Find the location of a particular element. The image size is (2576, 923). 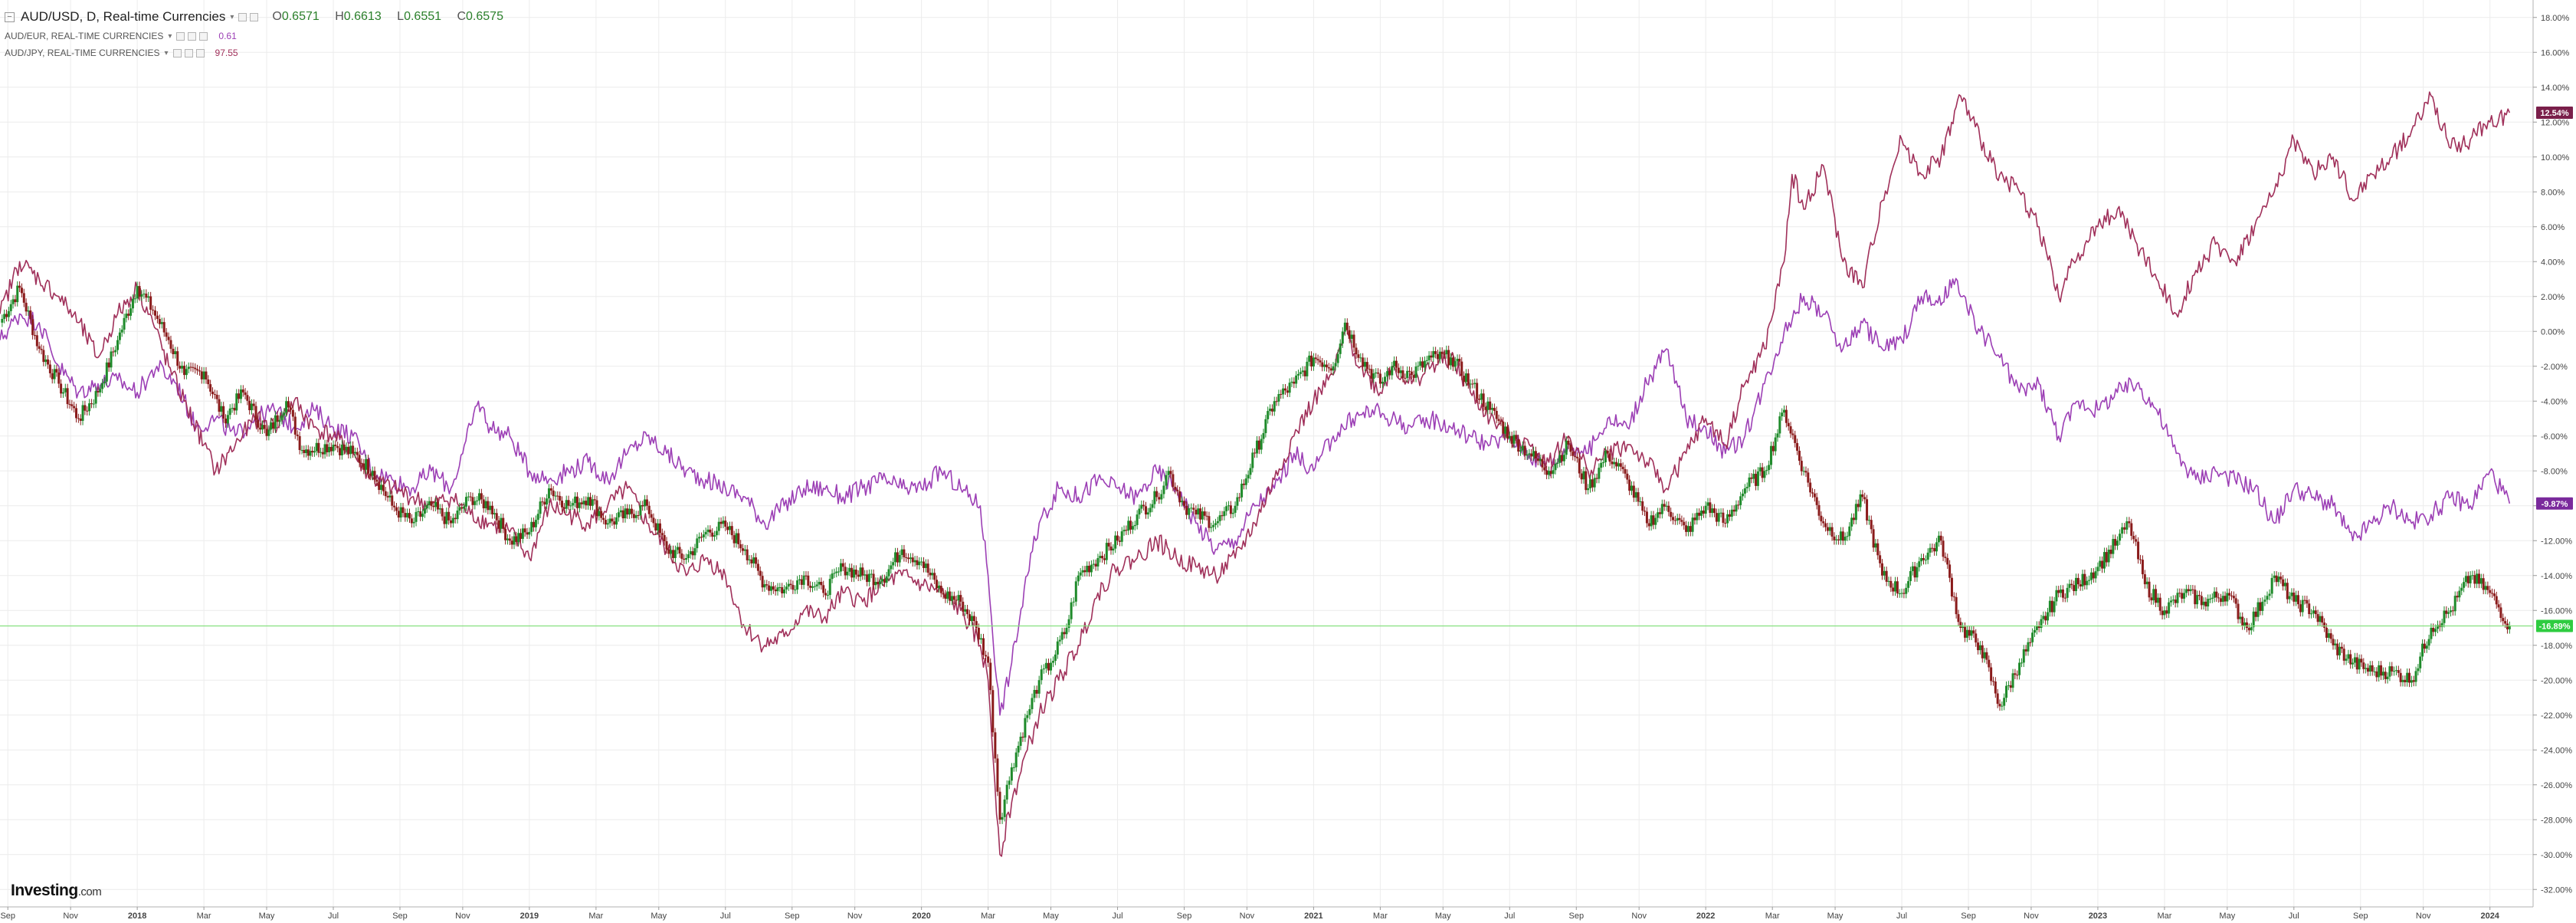

high-value: 0.6613 is located at coordinates (362, 17).